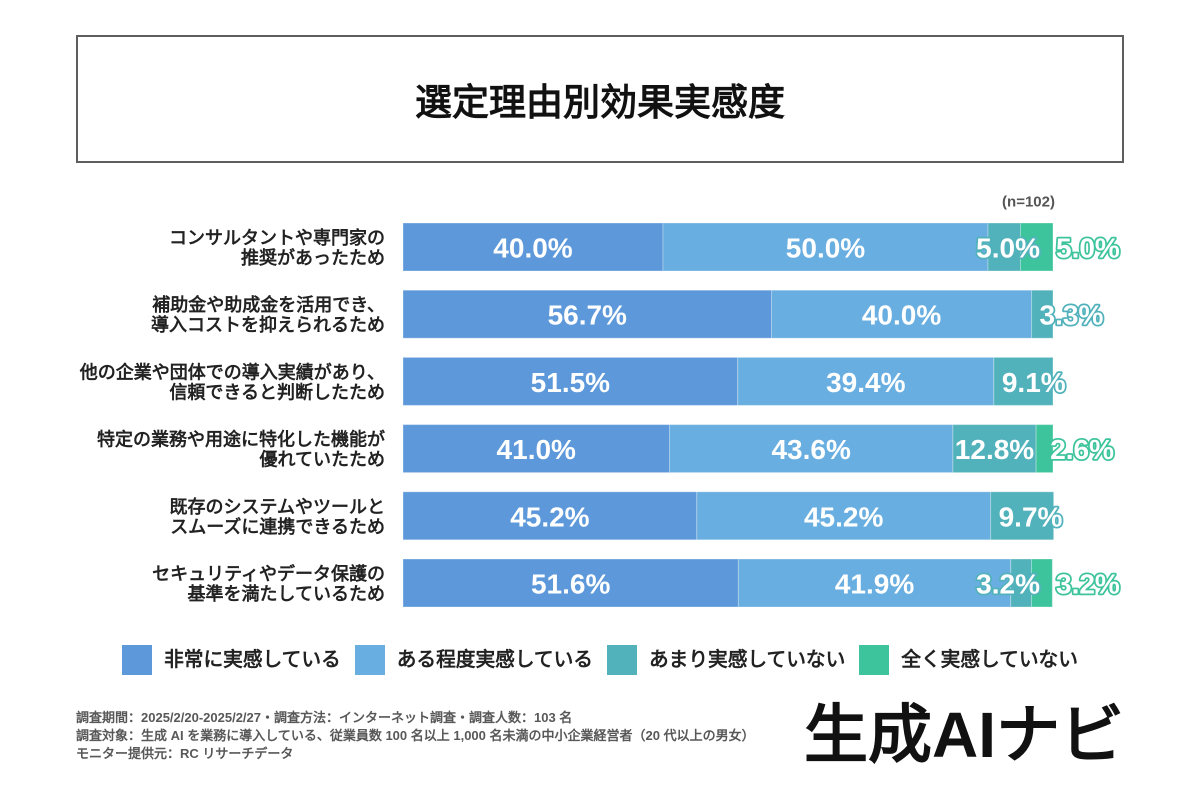 This screenshot has width=1200, height=800. Describe the element at coordinates (1031, 516) in the screenshot. I see `data-label: 9.7%` at that location.